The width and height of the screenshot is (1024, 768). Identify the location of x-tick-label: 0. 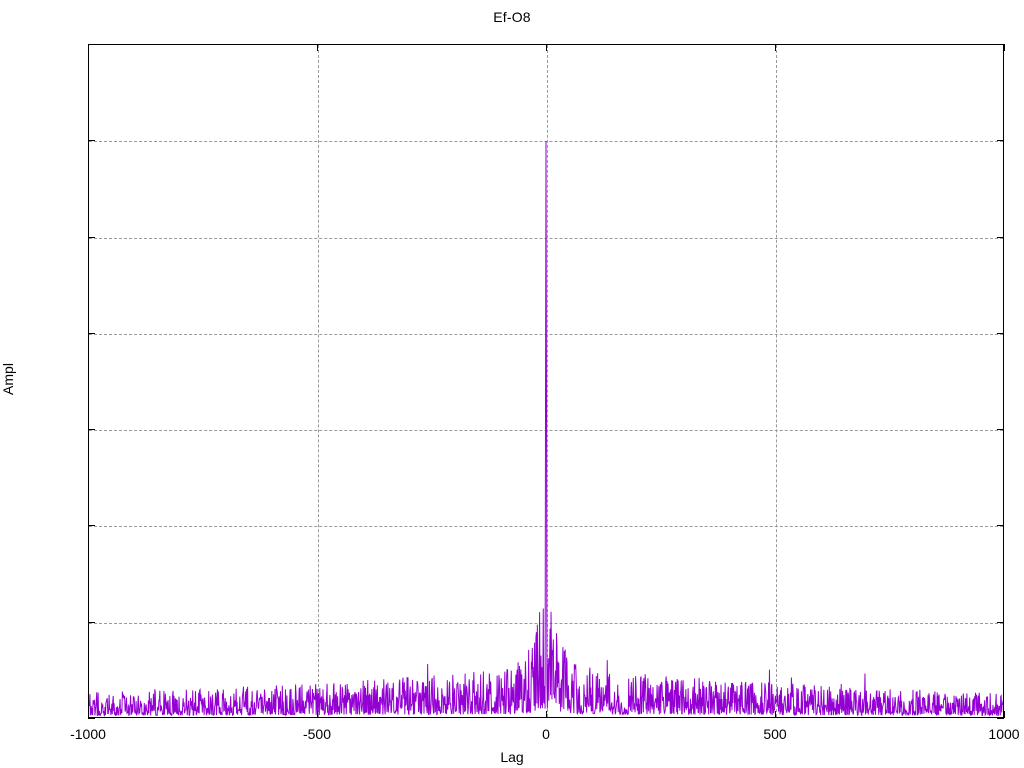
(546, 734).